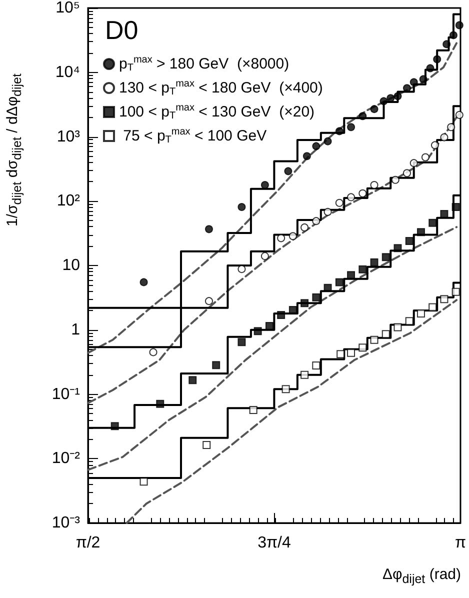  Describe the element at coordinates (75, 329) in the screenshot. I see `y-tick-label: 1` at that location.